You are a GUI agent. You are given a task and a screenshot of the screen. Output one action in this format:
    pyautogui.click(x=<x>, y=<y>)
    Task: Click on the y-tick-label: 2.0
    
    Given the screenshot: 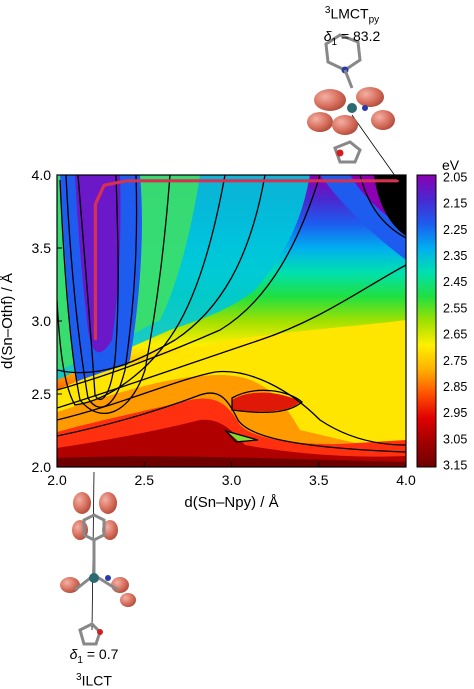 What is the action you would take?
    pyautogui.click(x=42, y=467)
    